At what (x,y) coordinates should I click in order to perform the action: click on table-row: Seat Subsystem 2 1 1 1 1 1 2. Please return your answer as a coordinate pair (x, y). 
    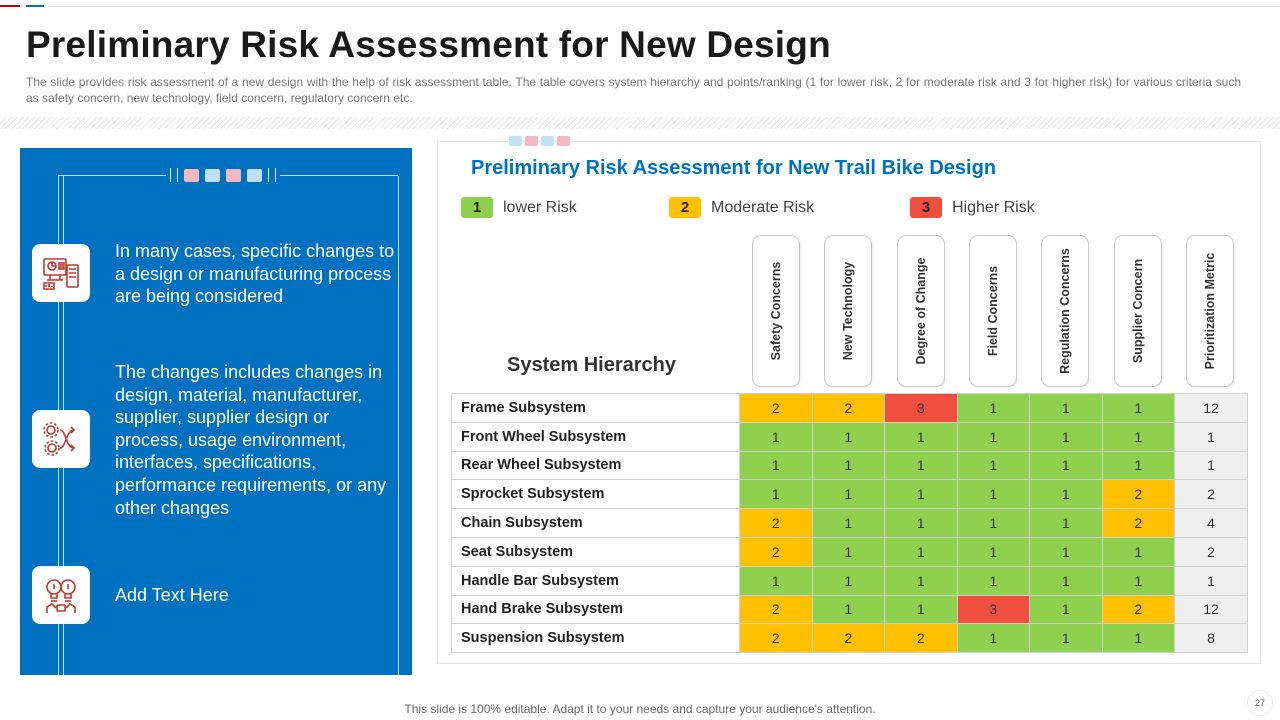
    Looking at the image, I should click on (849, 551).